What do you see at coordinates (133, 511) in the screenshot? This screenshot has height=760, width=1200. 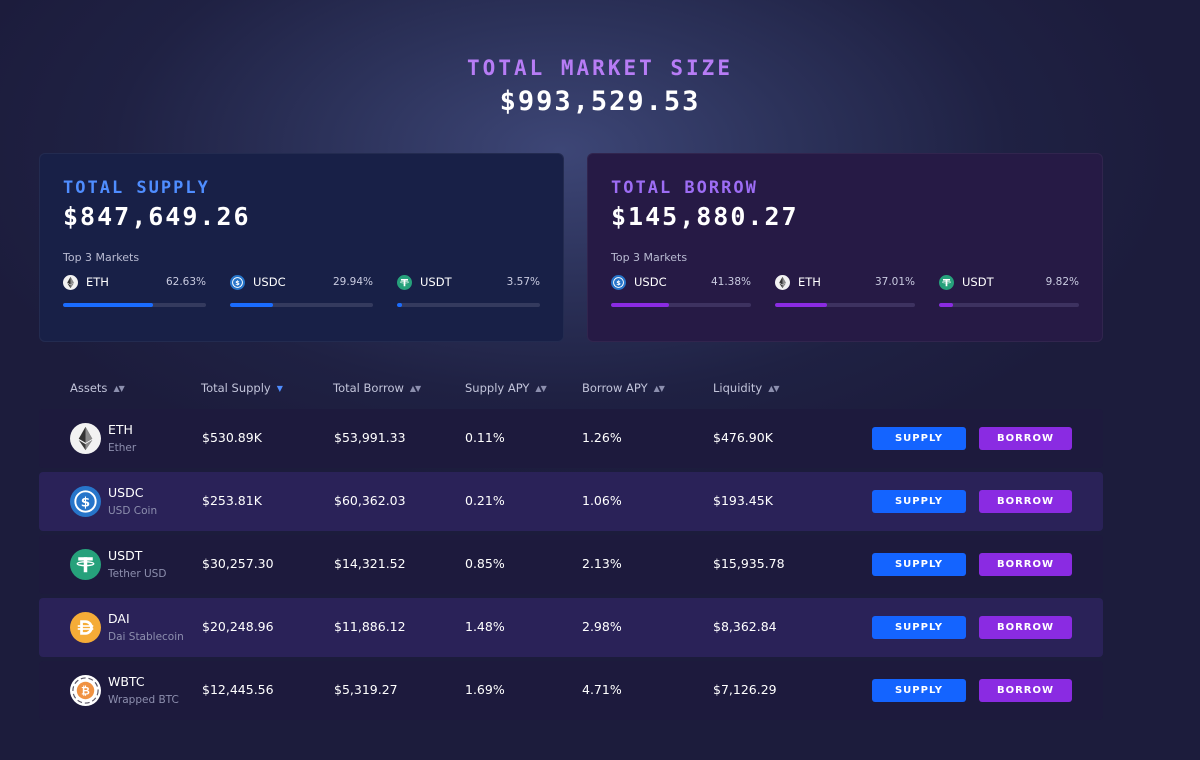 I see `asset-name: USD Coin` at bounding box center [133, 511].